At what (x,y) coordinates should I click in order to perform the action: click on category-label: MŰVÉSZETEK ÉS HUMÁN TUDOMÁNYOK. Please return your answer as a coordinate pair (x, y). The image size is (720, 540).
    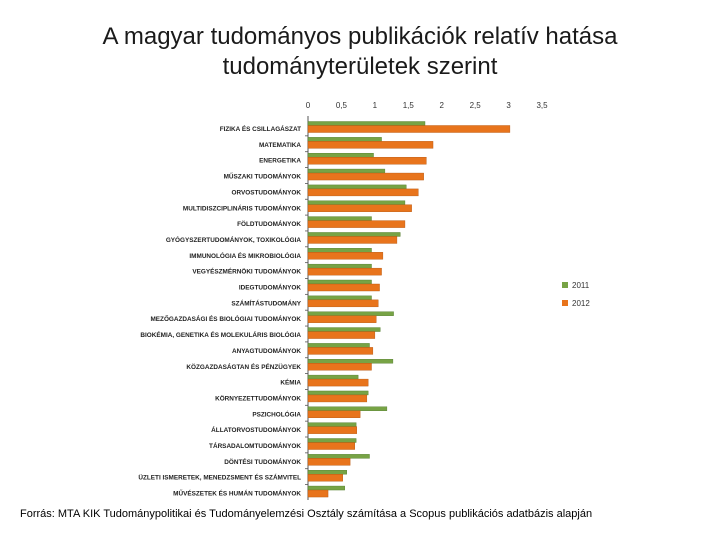
    Looking at the image, I should click on (237, 493).